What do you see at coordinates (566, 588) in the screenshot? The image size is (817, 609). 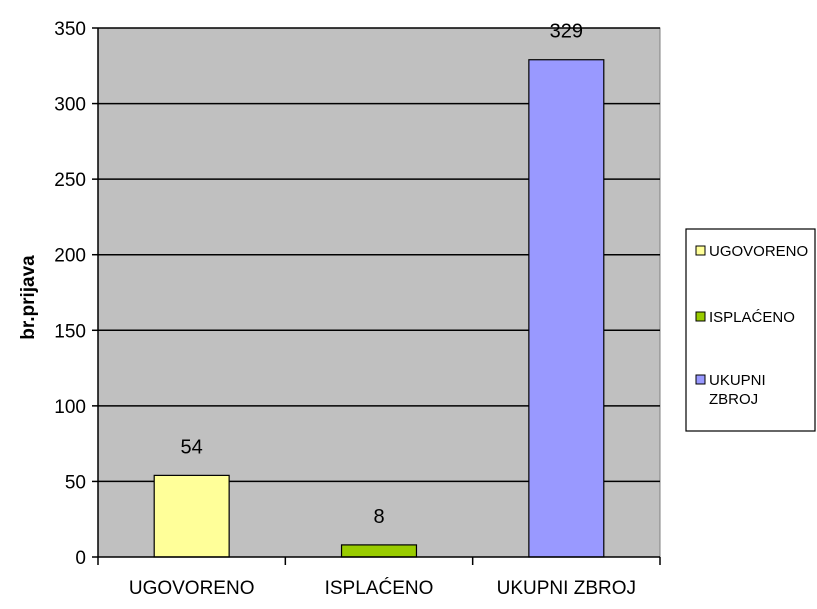 I see `x-tick-label: UKUPNI ZBROJ` at bounding box center [566, 588].